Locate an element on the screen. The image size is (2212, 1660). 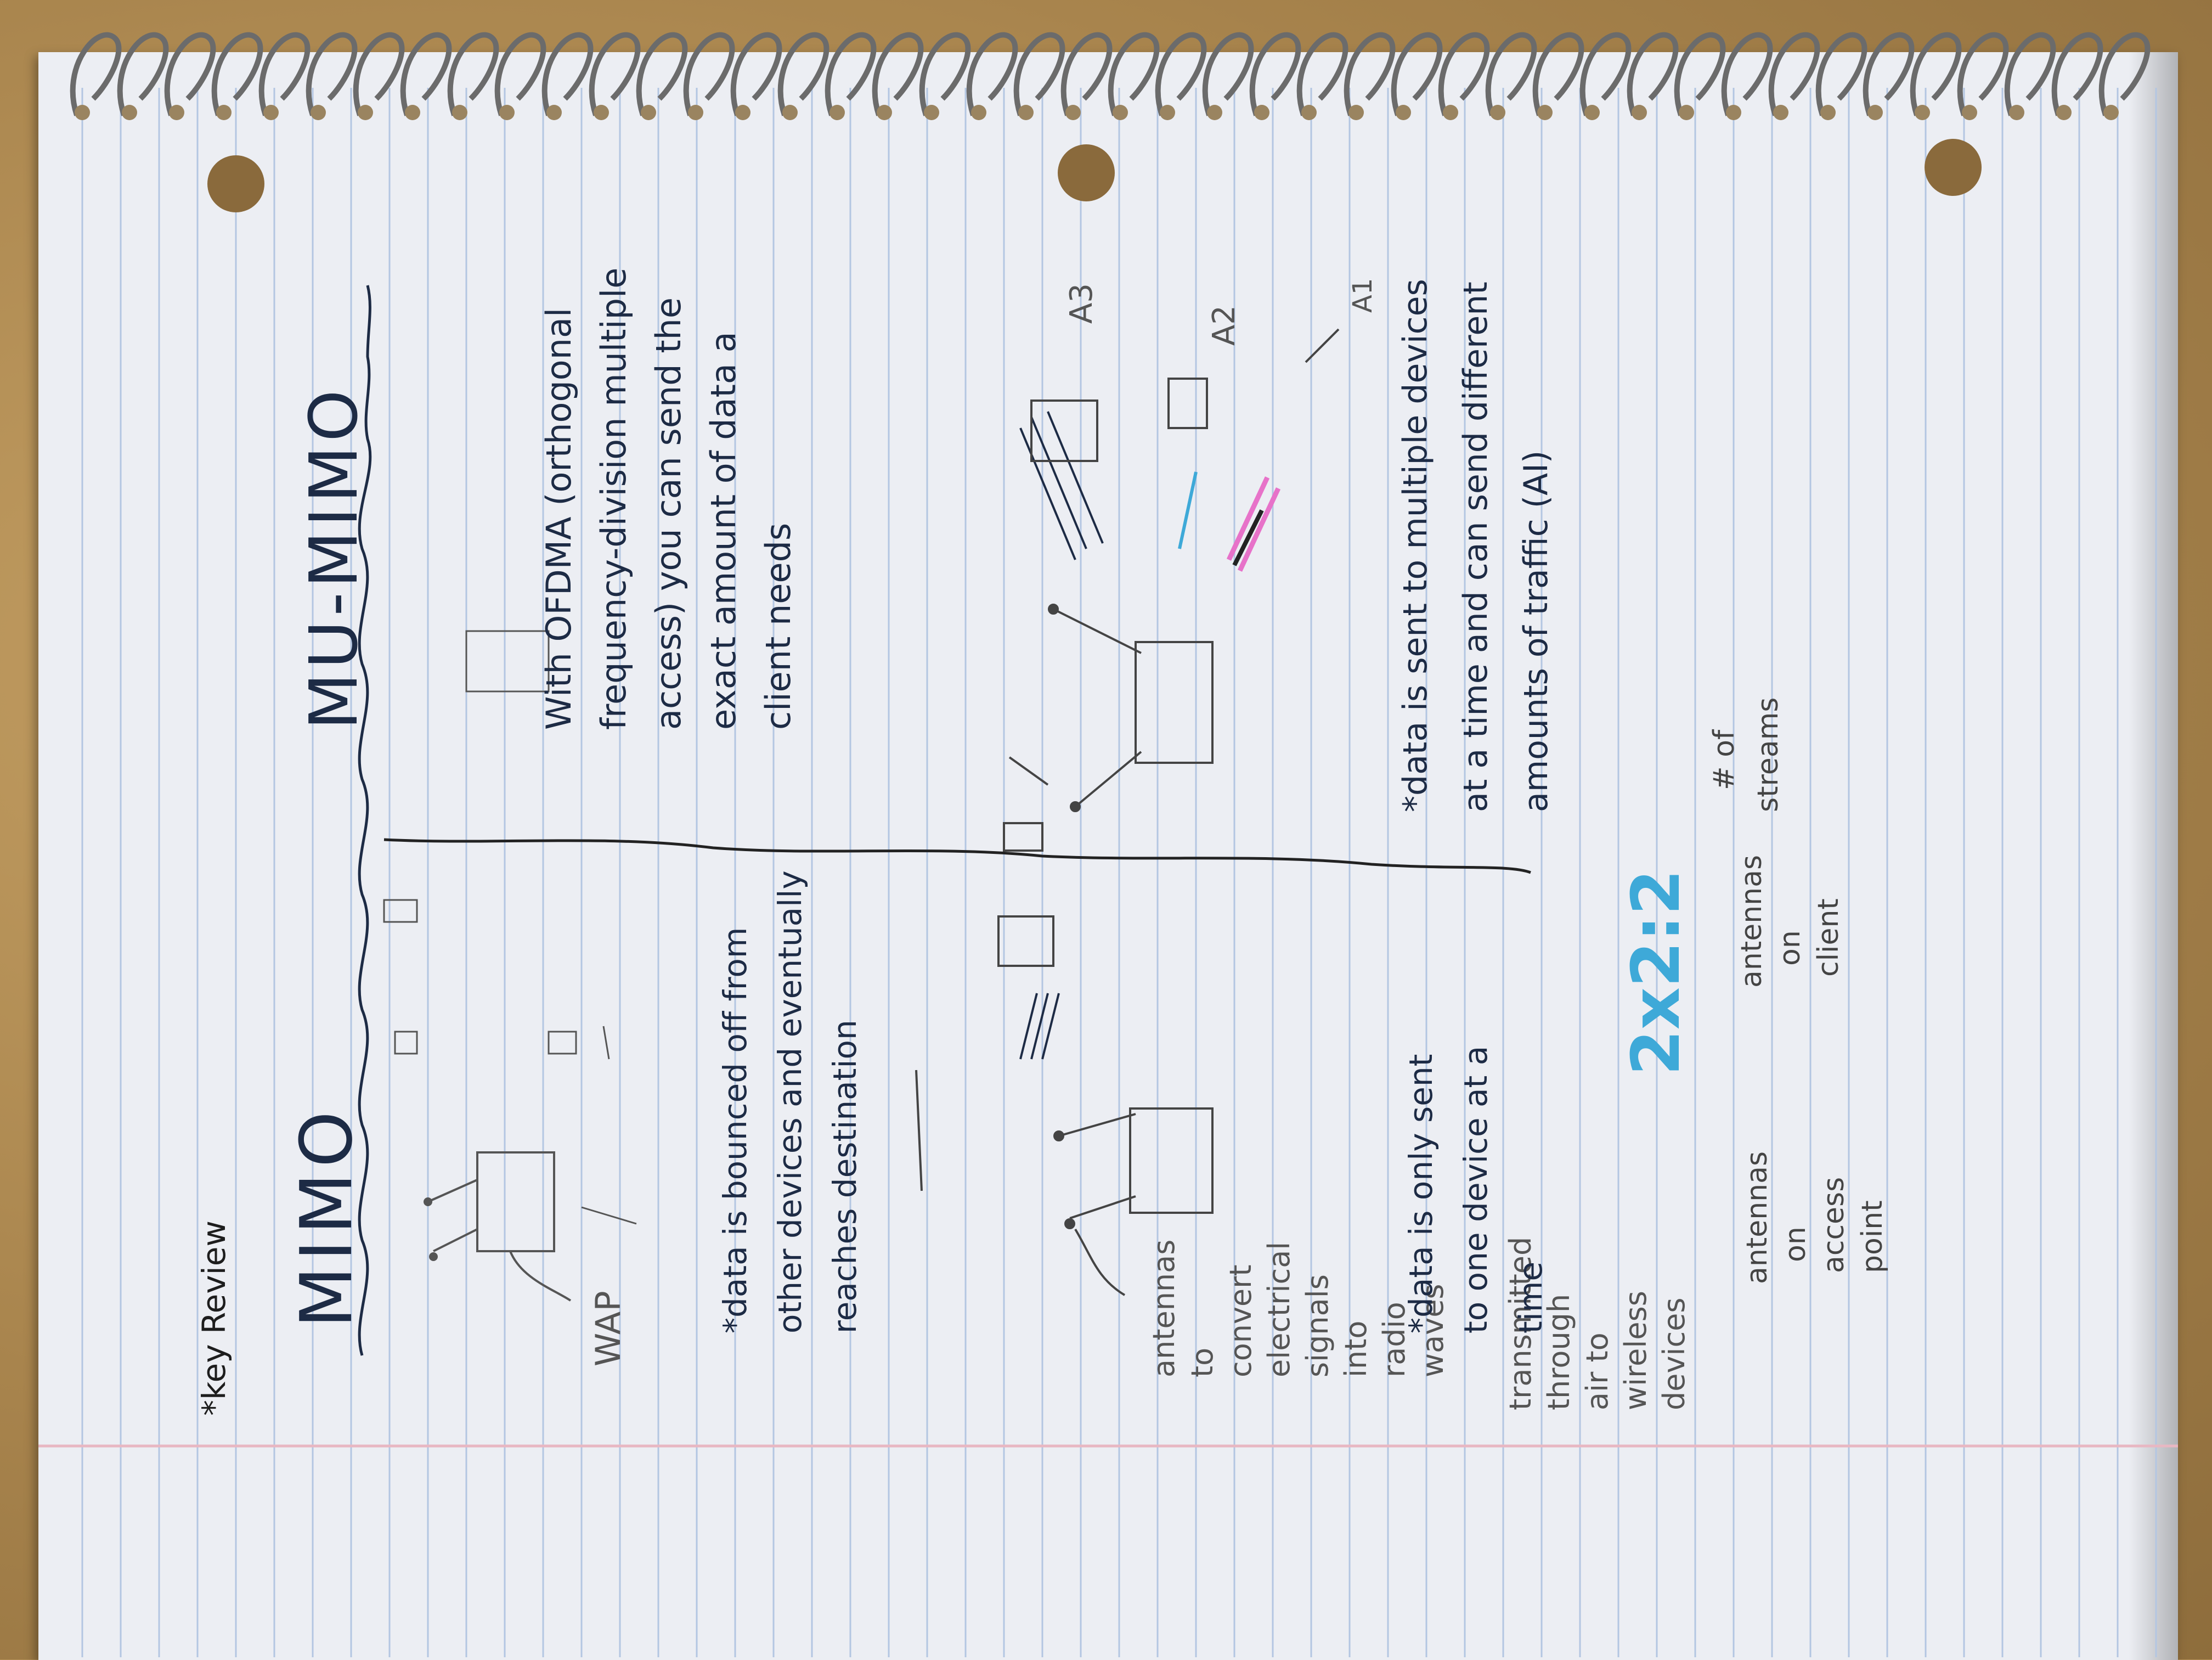
page-edge-shadow is located at coordinates (2153, 856).